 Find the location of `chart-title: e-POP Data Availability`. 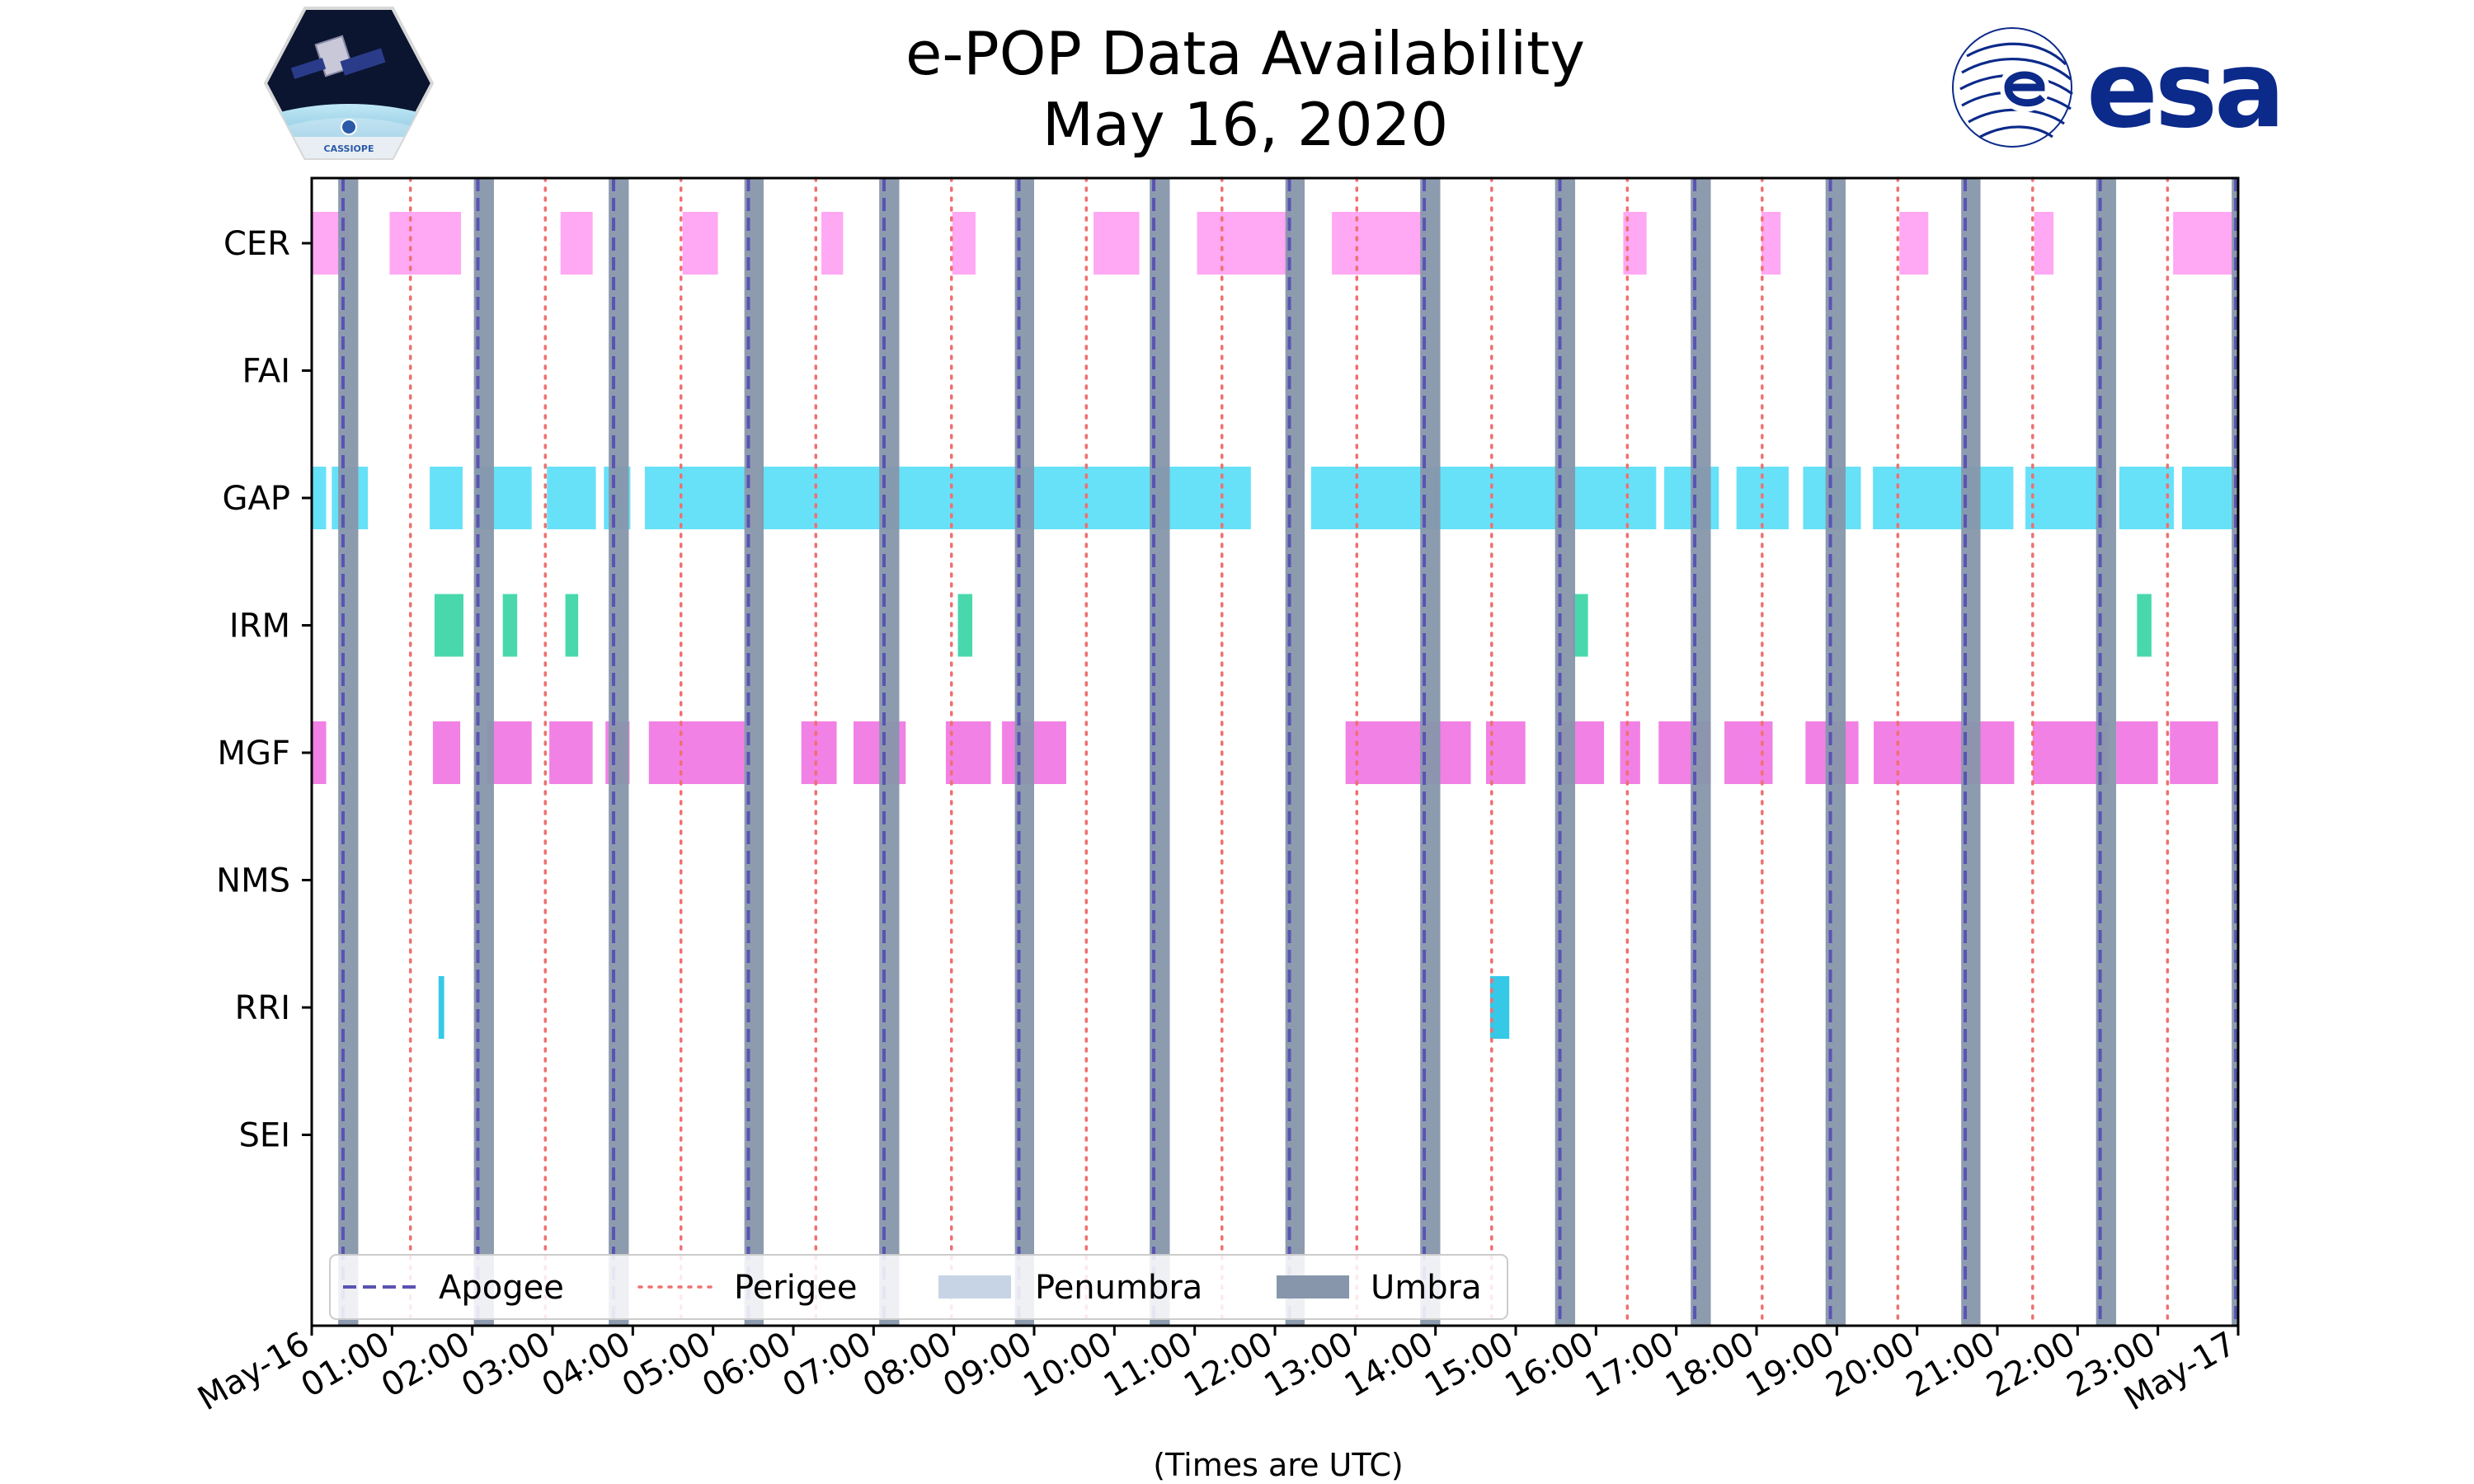

chart-title: e-POP Data Availability is located at coordinates (1245, 54).